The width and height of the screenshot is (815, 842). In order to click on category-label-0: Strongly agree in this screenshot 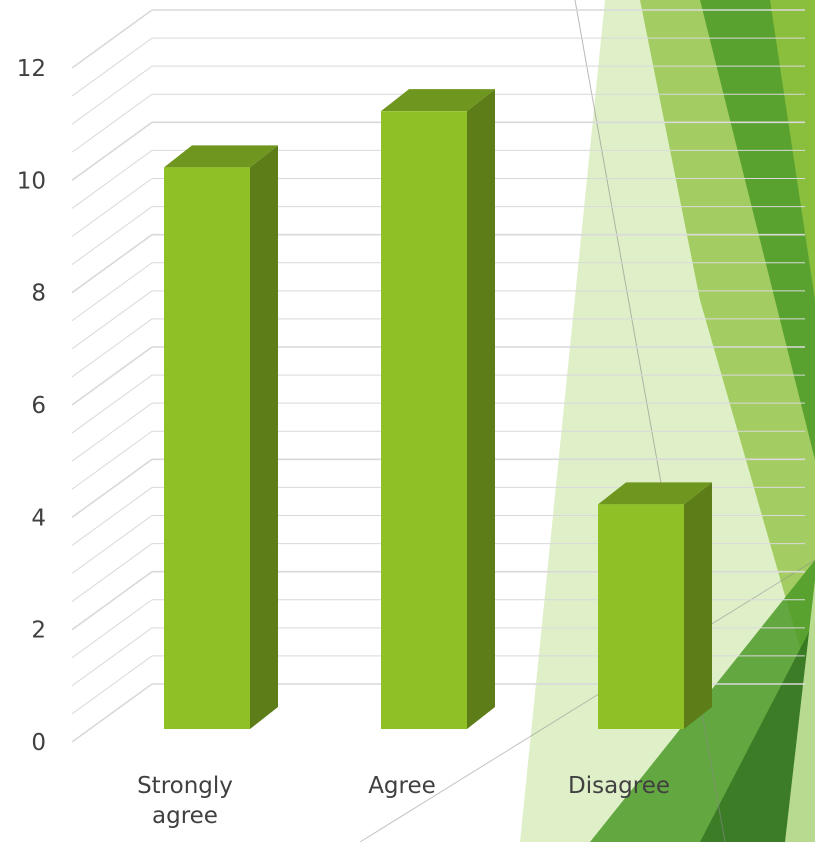, I will do `click(185, 801)`.